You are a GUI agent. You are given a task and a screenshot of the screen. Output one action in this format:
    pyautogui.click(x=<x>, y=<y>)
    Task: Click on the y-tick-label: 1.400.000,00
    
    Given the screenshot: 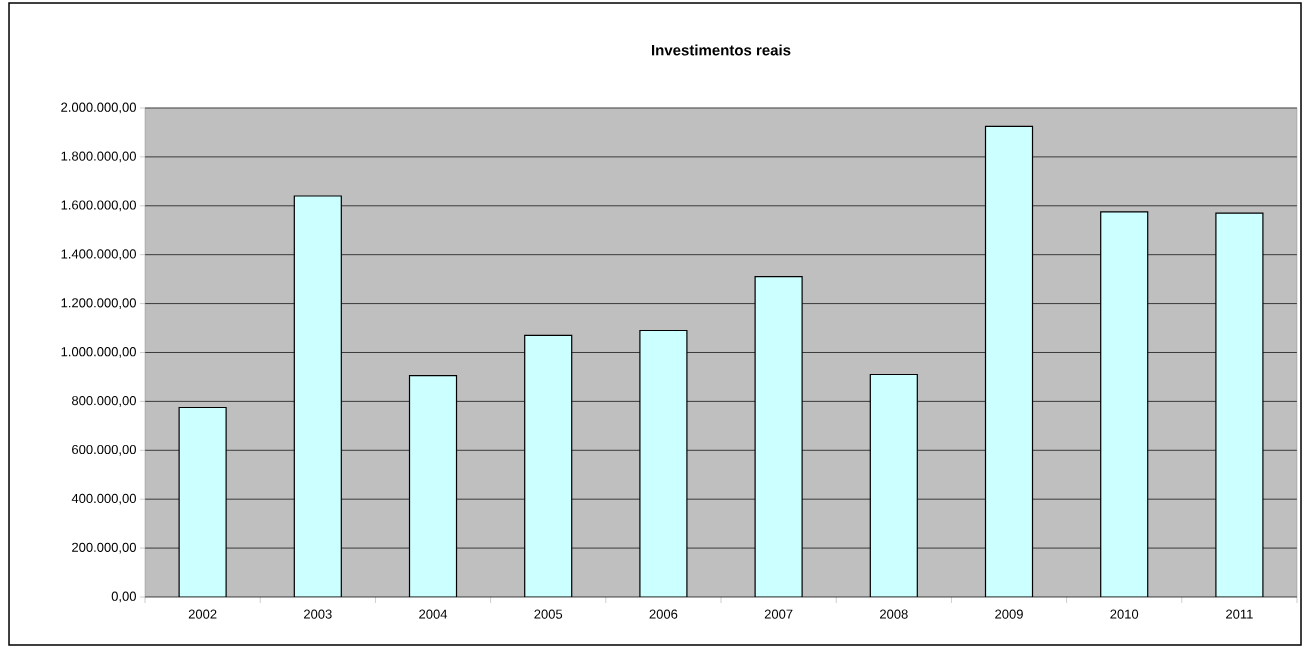 What is the action you would take?
    pyautogui.click(x=98, y=255)
    